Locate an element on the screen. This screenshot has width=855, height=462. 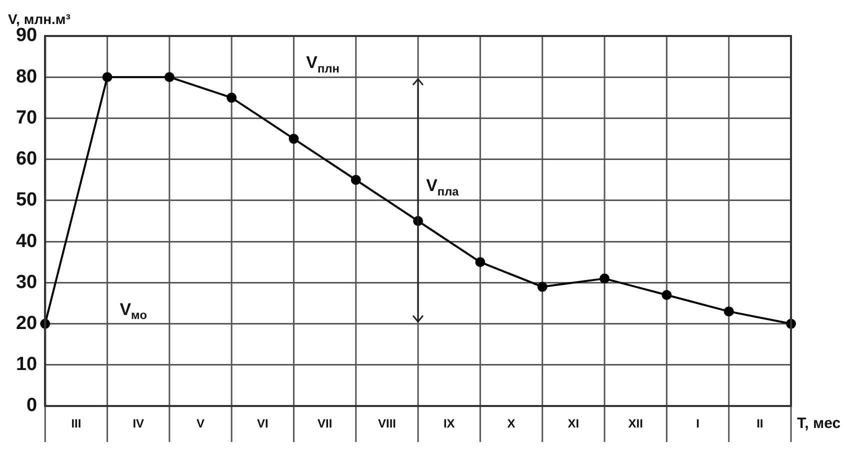
text: IX is located at coordinates (449, 423).